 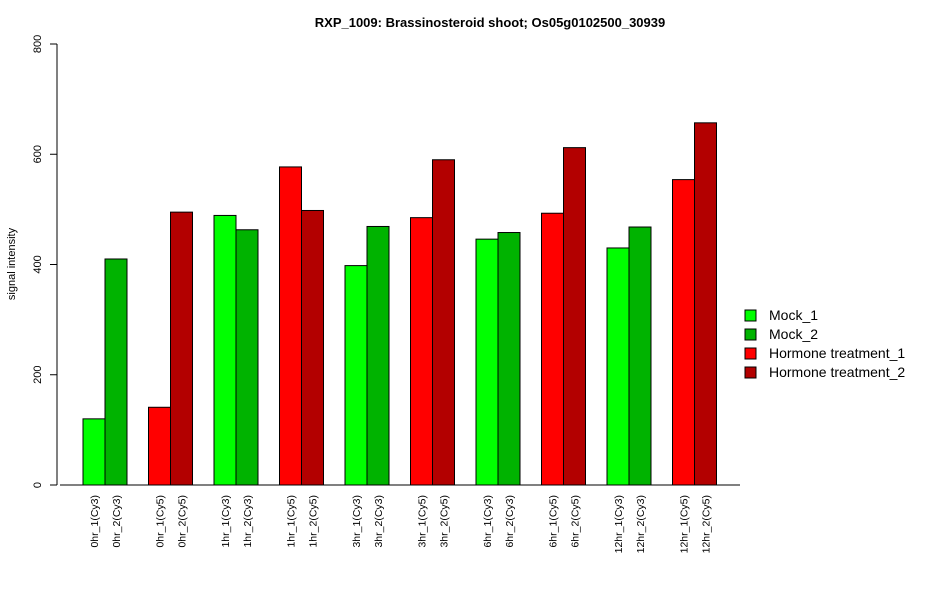 What do you see at coordinates (38, 44) in the screenshot?
I see `y-tick-label: 800` at bounding box center [38, 44].